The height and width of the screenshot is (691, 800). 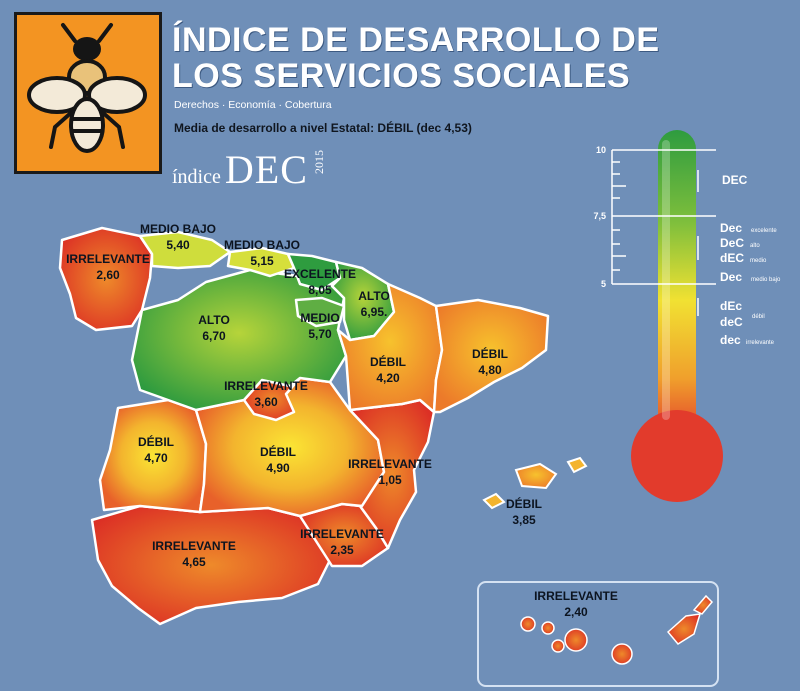 I want to click on label-castilla-leon-rating: ALTO, so click(x=214, y=320).